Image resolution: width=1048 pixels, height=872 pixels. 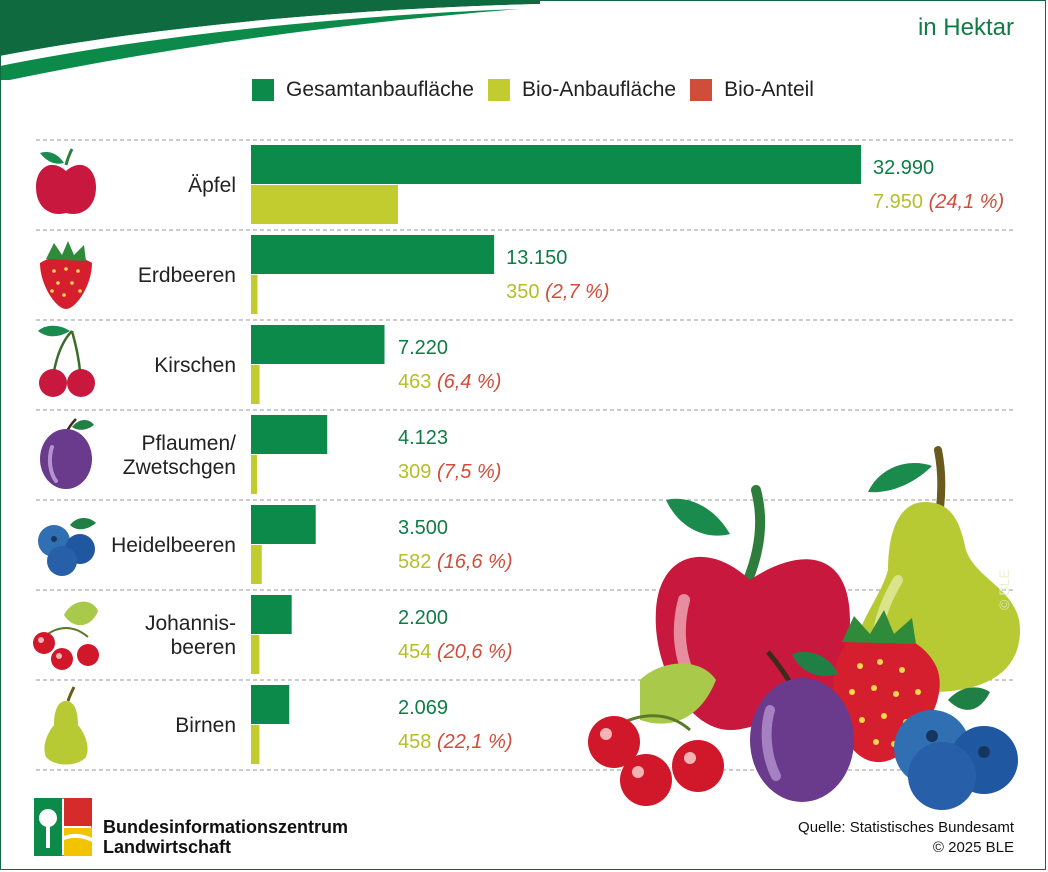 What do you see at coordinates (179, 455) in the screenshot?
I see `category-label-3: Pflaumen/Zwetschgen` at bounding box center [179, 455].